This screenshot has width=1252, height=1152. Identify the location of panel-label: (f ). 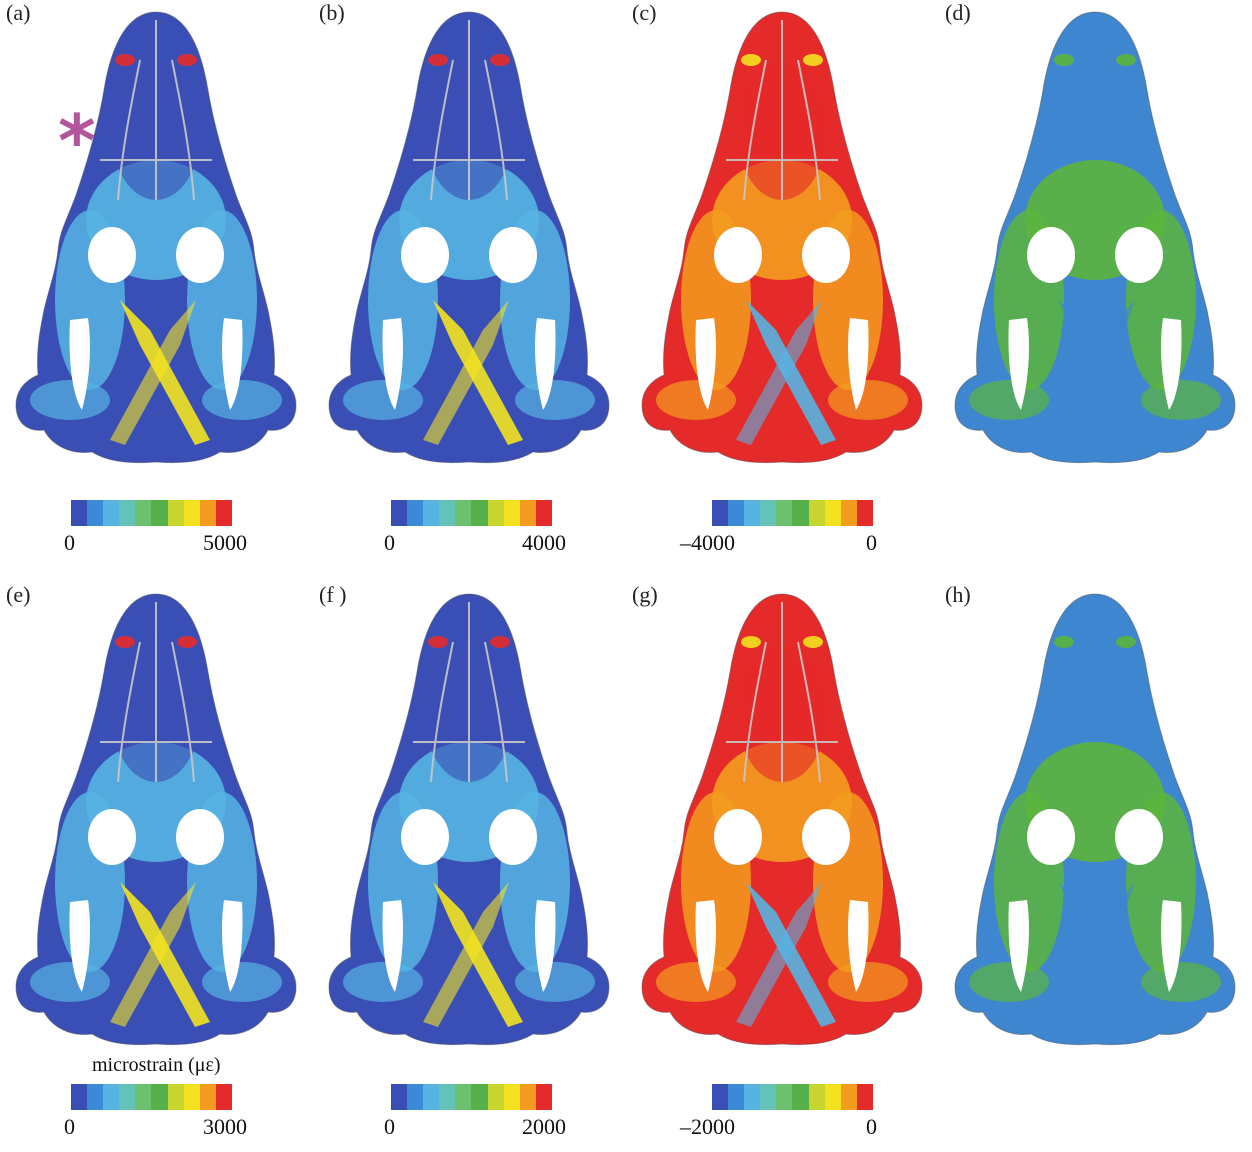
(333, 594).